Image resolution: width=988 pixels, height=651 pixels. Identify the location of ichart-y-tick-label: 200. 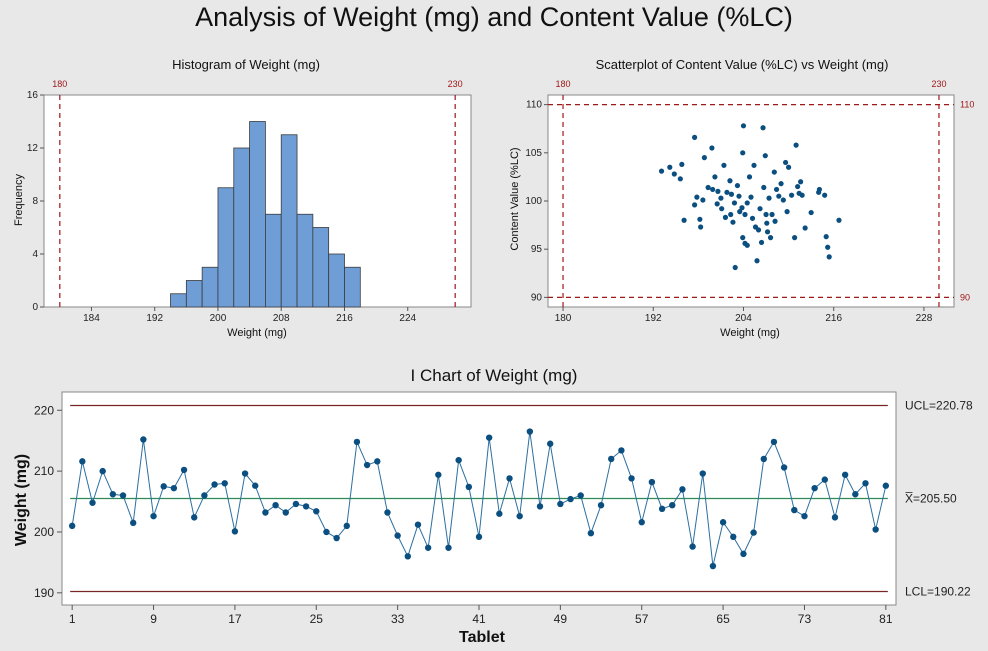
(44, 532).